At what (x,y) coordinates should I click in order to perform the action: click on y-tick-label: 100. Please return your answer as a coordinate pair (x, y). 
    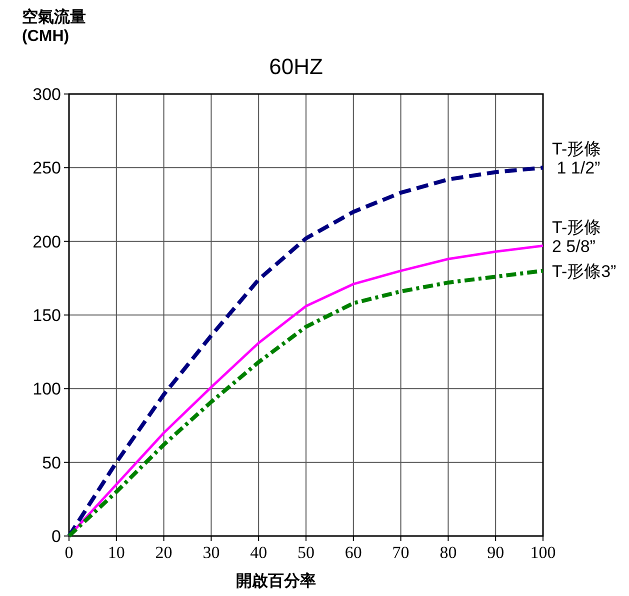
    Looking at the image, I should click on (46, 389).